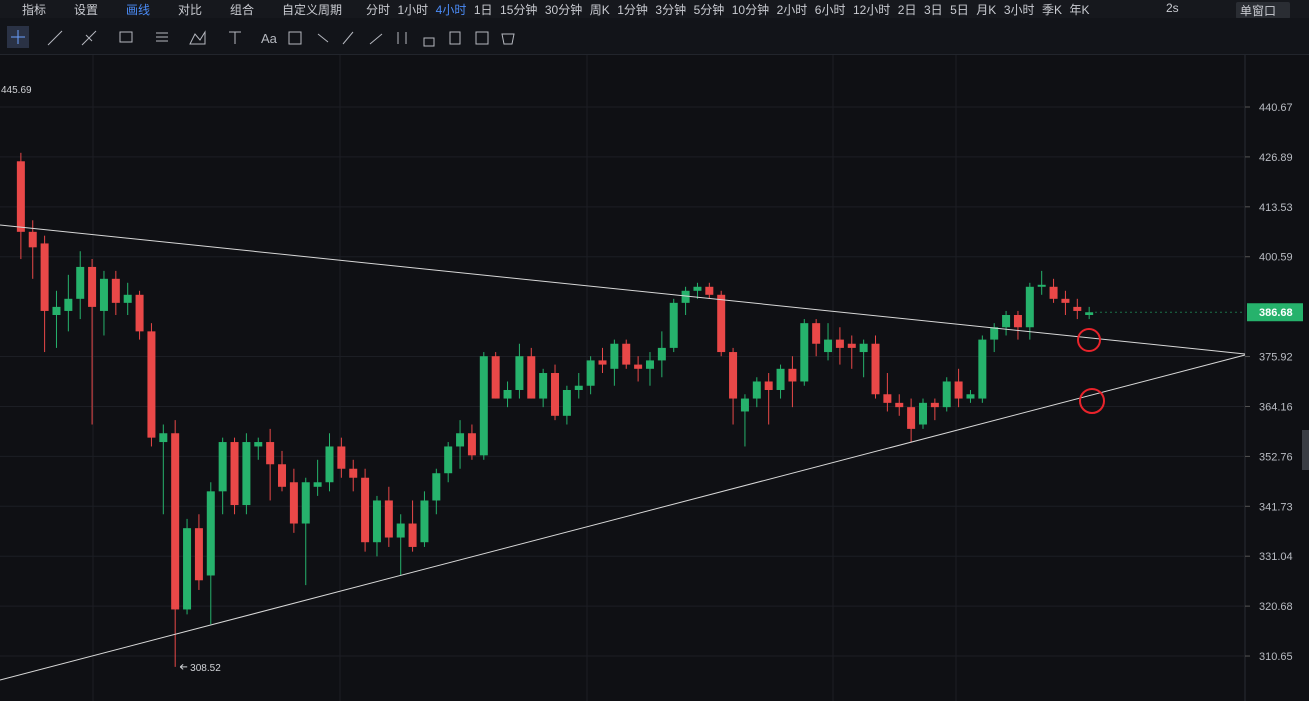  I want to click on period-button: 3小时, so click(1019, 10).